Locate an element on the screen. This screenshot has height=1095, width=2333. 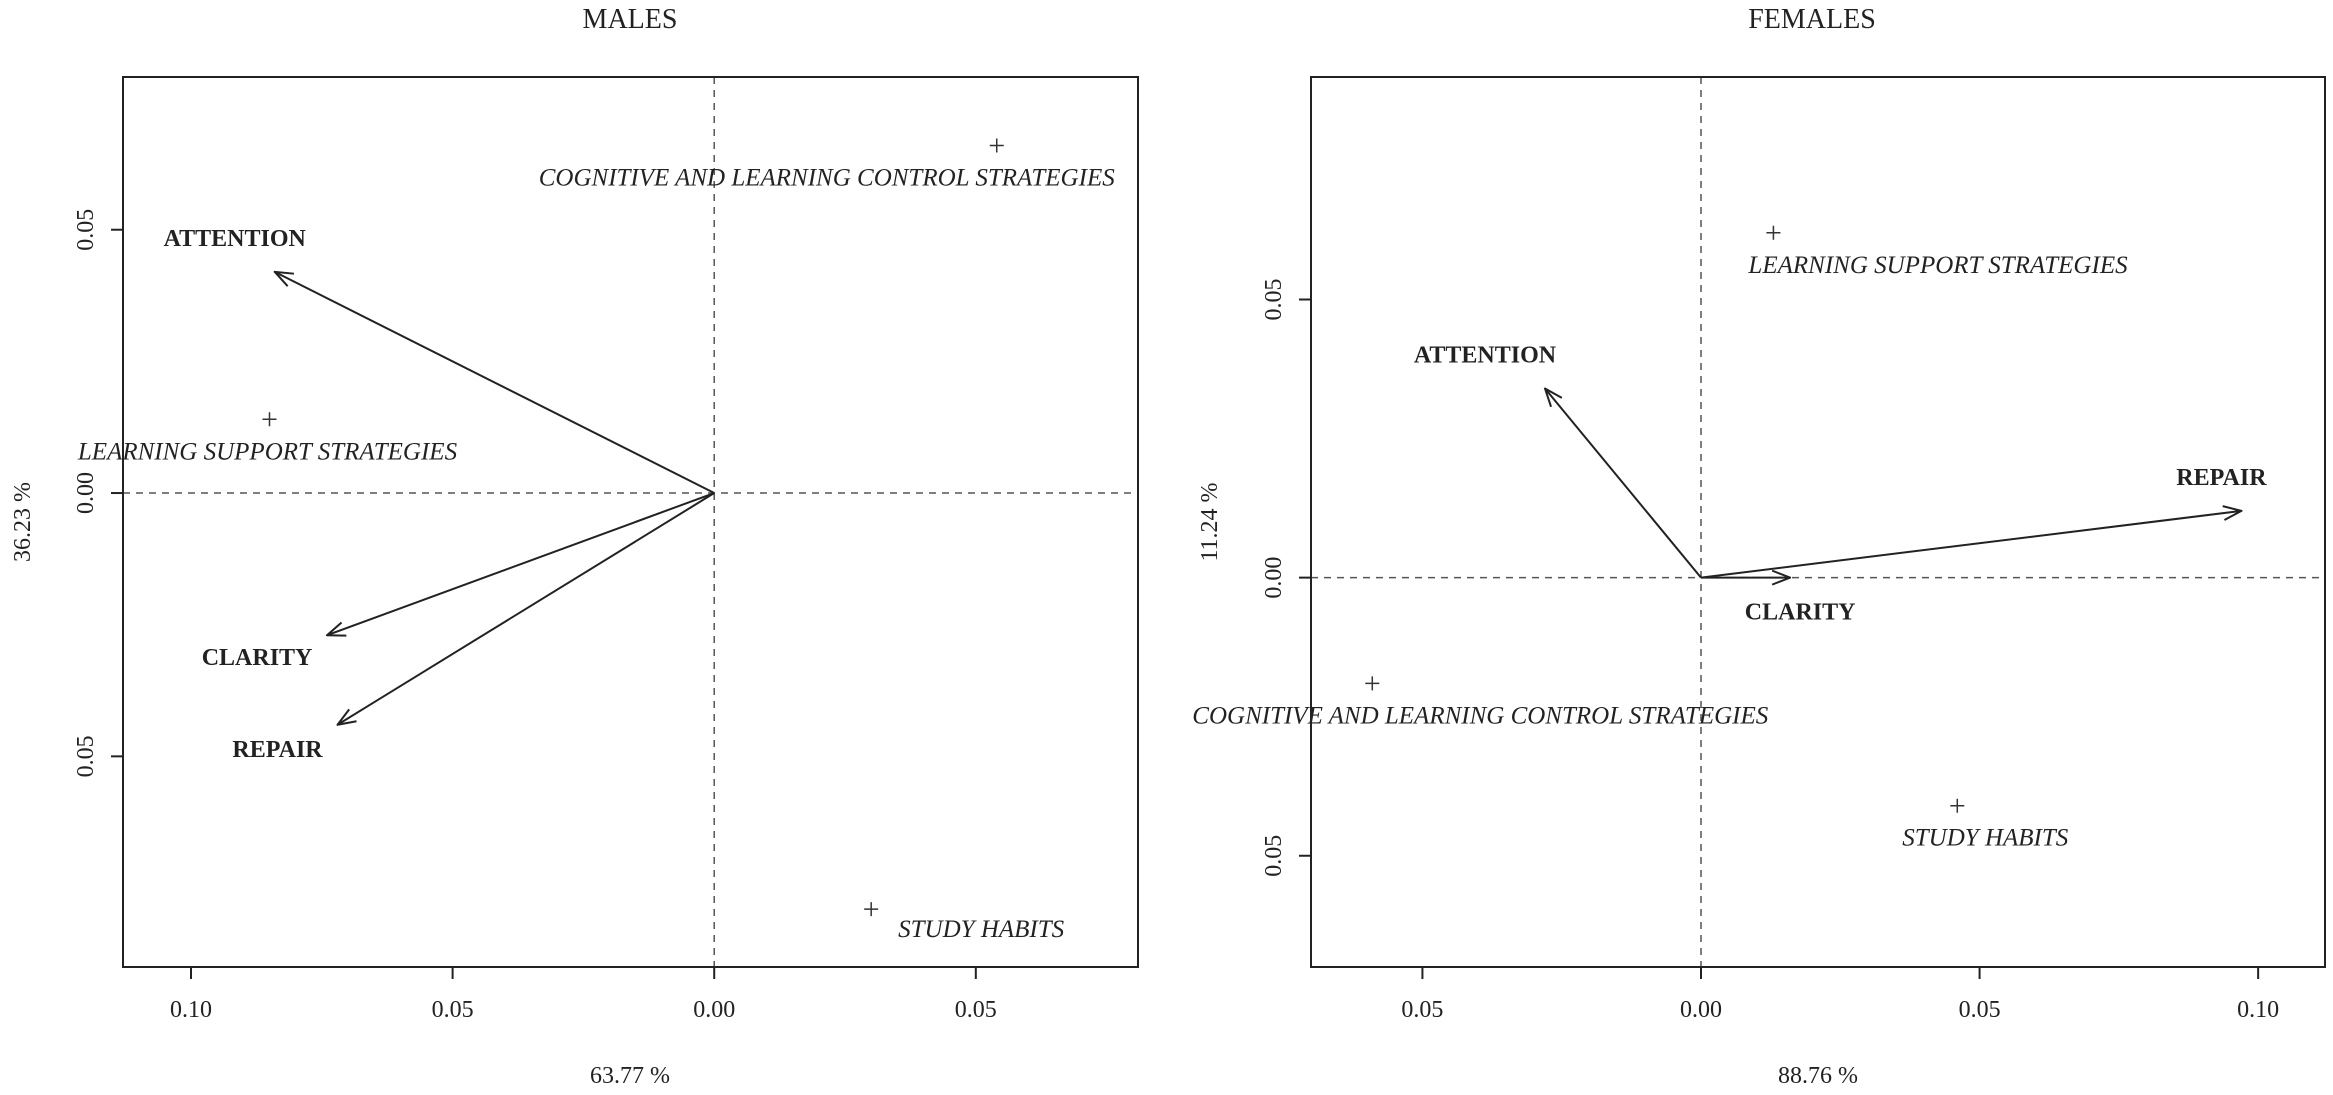
x-axis: 0.05 0.00 0.05 0.10 is located at coordinates (1840, 995).